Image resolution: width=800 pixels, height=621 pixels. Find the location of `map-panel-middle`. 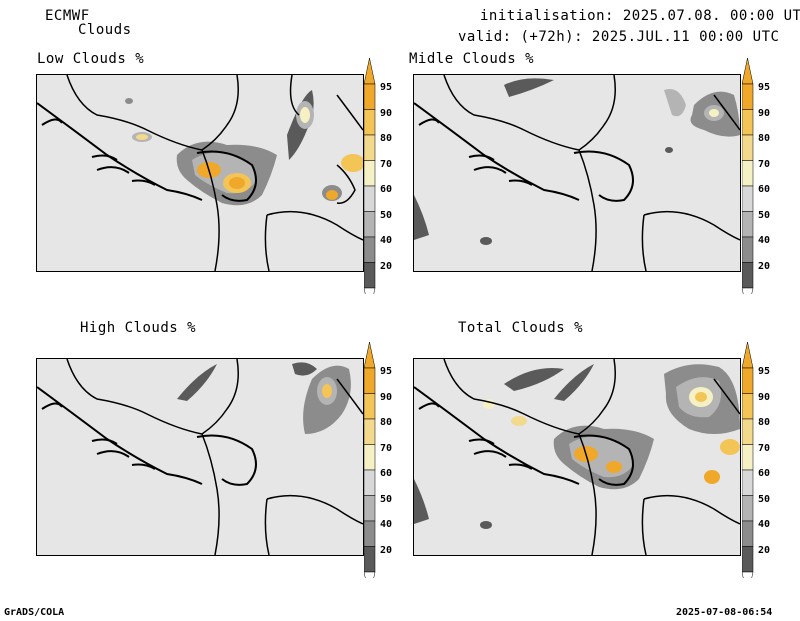

map-panel-middle is located at coordinates (577, 173).